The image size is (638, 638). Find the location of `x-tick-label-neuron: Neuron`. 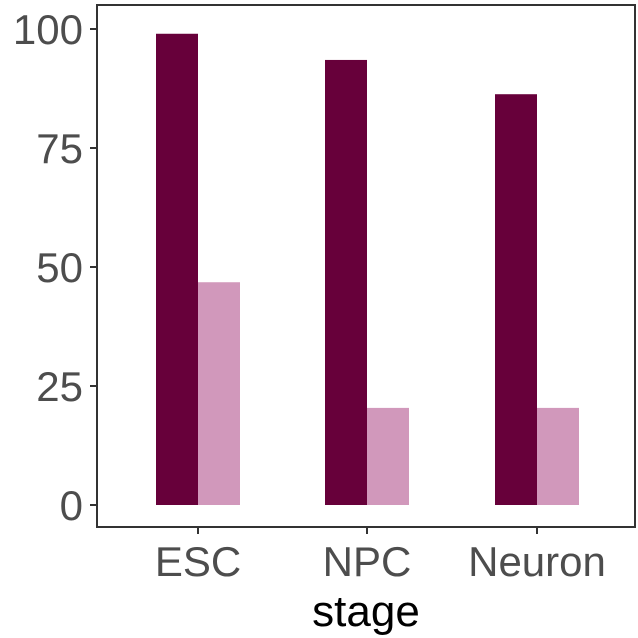

x-tick-label-neuron: Neuron is located at coordinates (537, 561).